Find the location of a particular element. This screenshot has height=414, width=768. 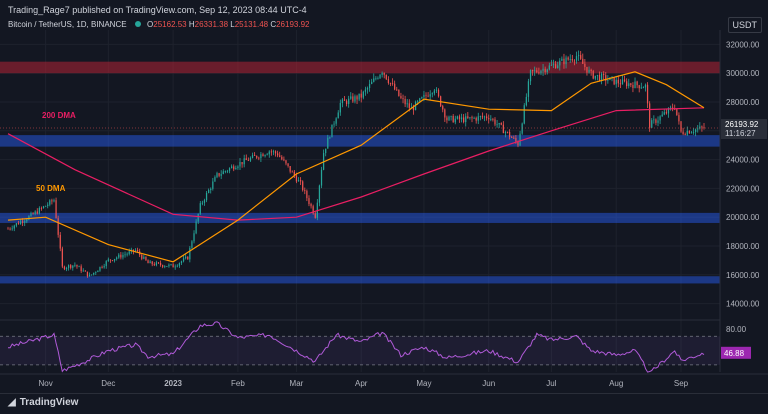

ma-50-label: 50 DMA is located at coordinates (51, 188).